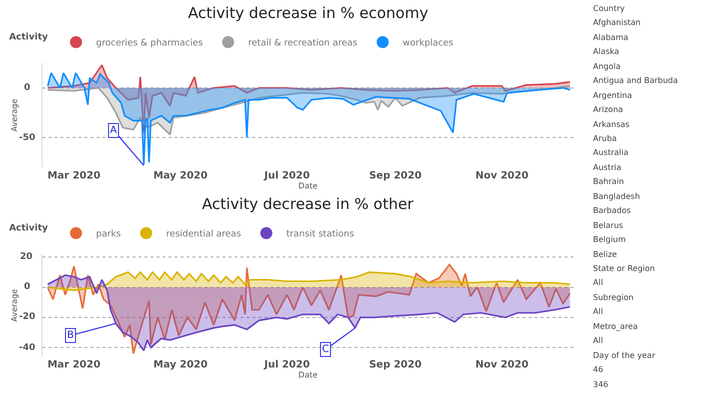 Image resolution: width=708 pixels, height=394 pixels. What do you see at coordinates (608, 225) in the screenshot?
I see `text: Belarus` at bounding box center [608, 225].